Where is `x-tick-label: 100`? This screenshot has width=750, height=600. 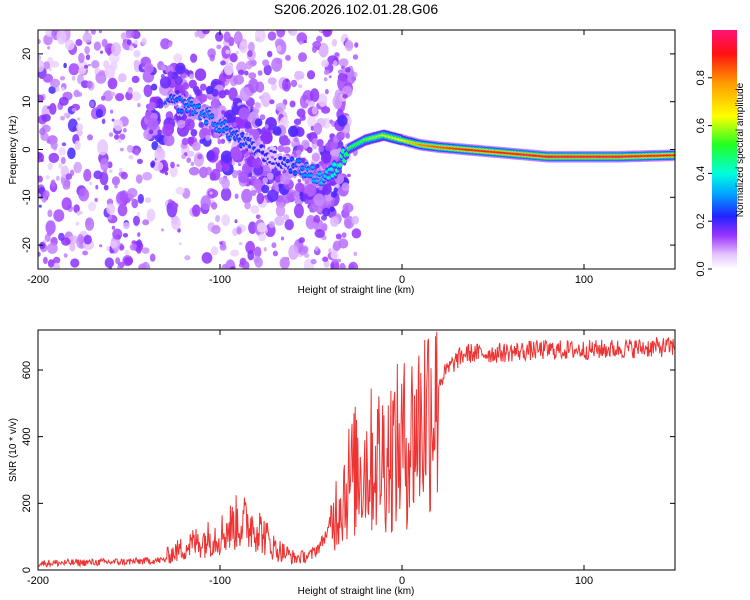
x-tick-label: 100 is located at coordinates (584, 581).